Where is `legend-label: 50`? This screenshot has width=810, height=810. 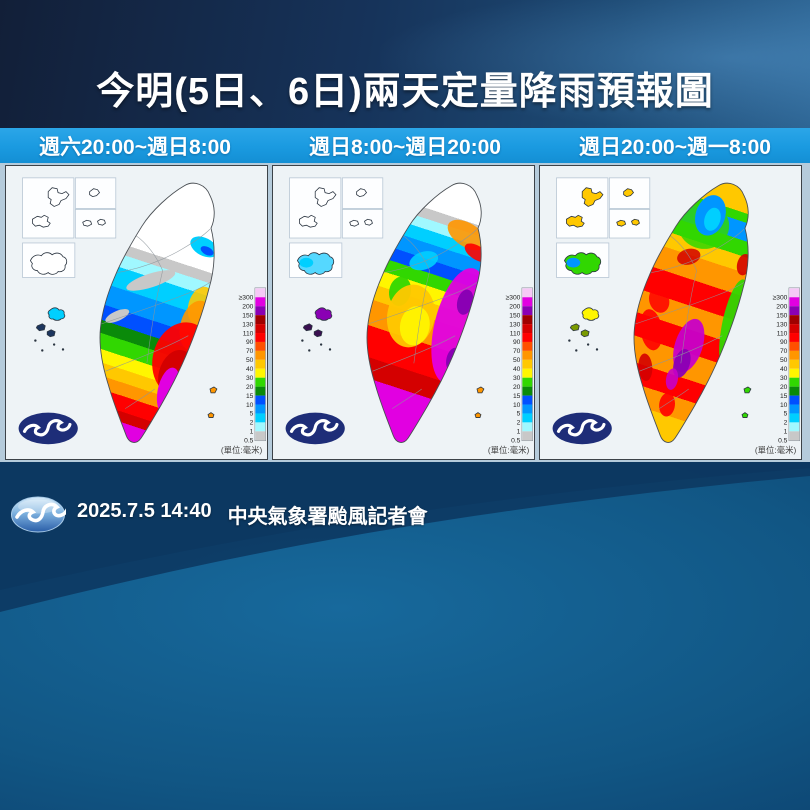
legend-label: 50 is located at coordinates (250, 360).